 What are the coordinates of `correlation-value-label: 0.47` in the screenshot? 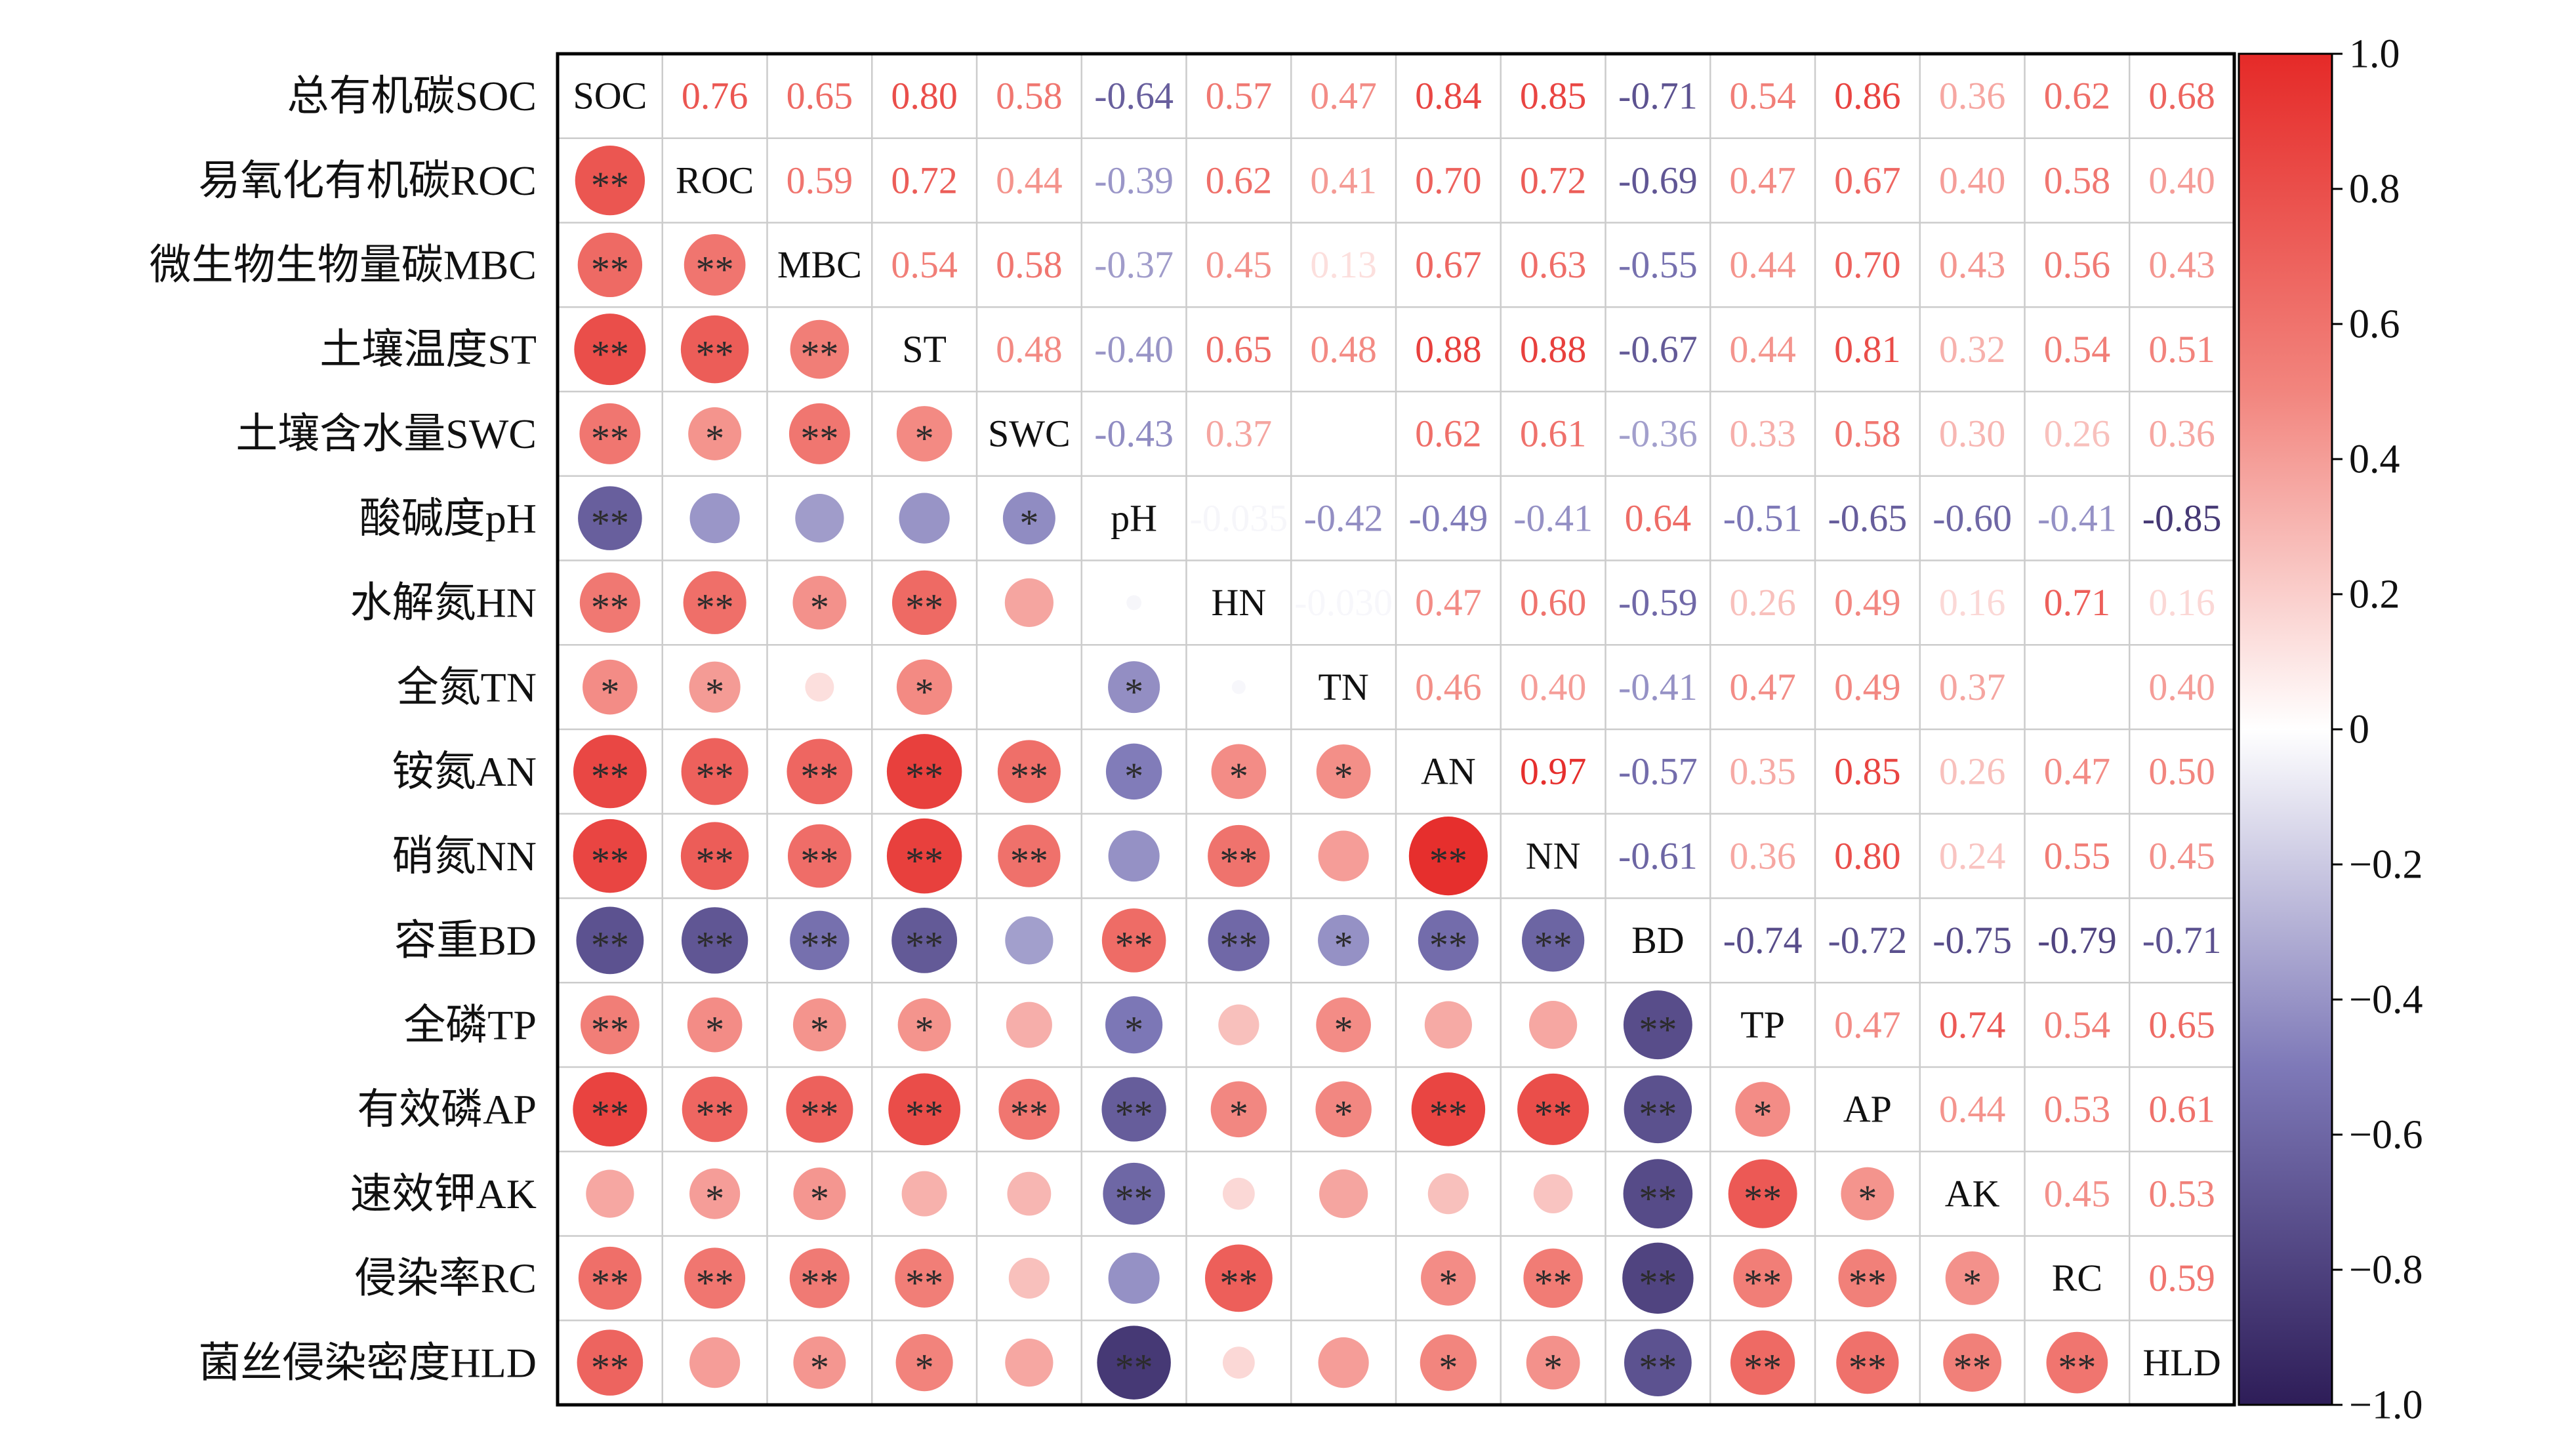 It's located at (1762, 180).